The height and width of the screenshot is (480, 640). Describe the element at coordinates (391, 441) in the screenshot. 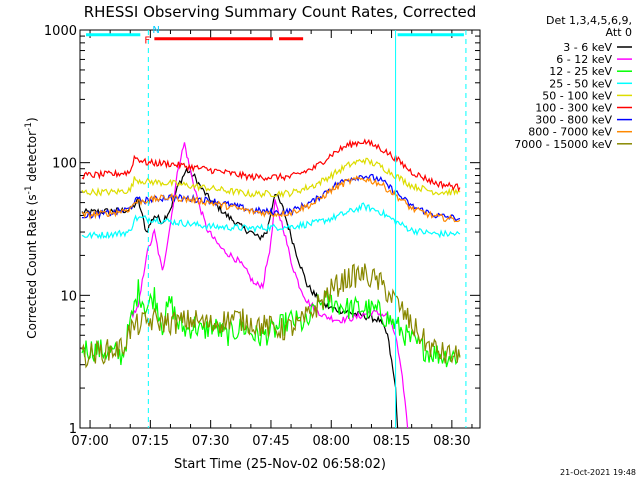

I see `x-tick-label: 08:15` at that location.